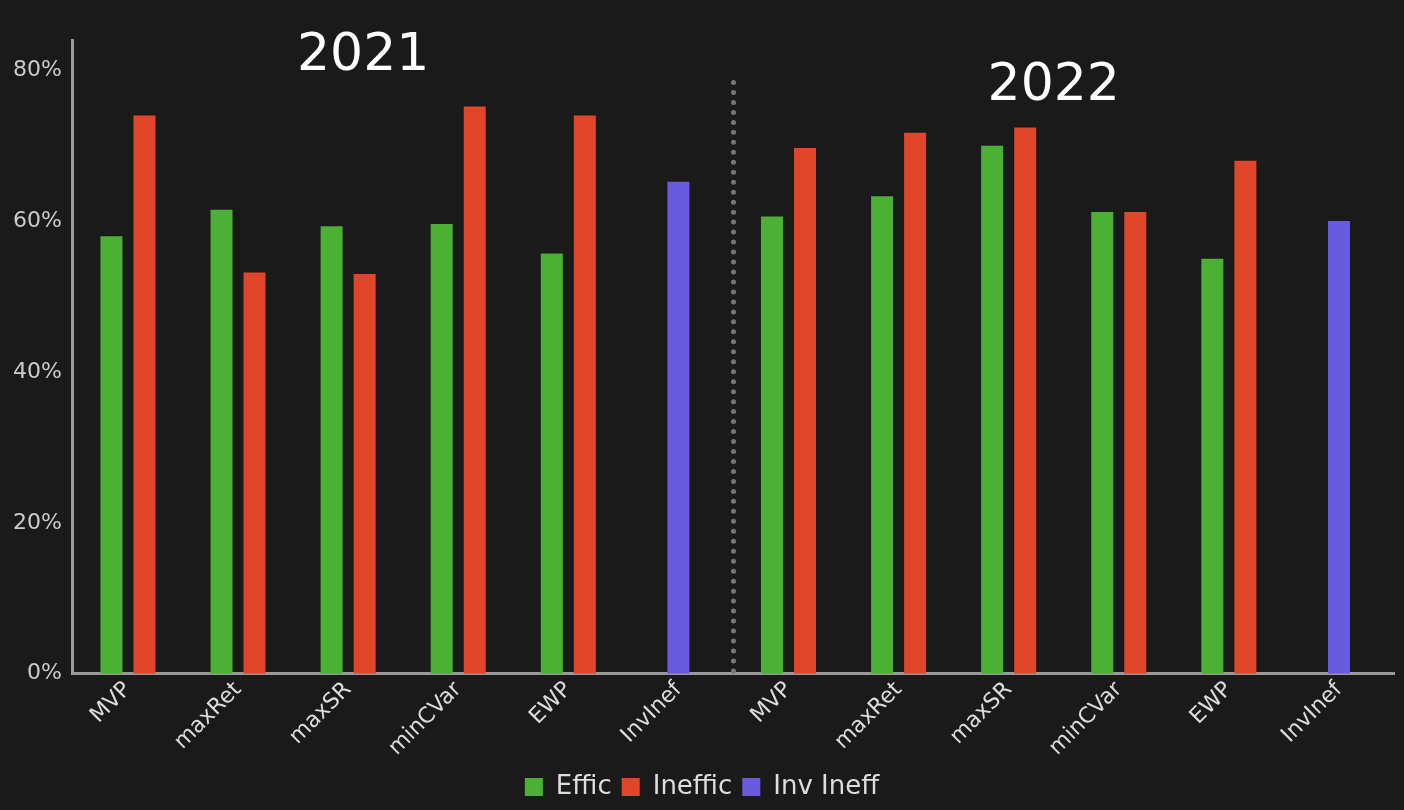 The width and height of the screenshot is (1404, 810). Describe the element at coordinates (44, 672) in the screenshot. I see `y-tick-label: 0%` at that location.